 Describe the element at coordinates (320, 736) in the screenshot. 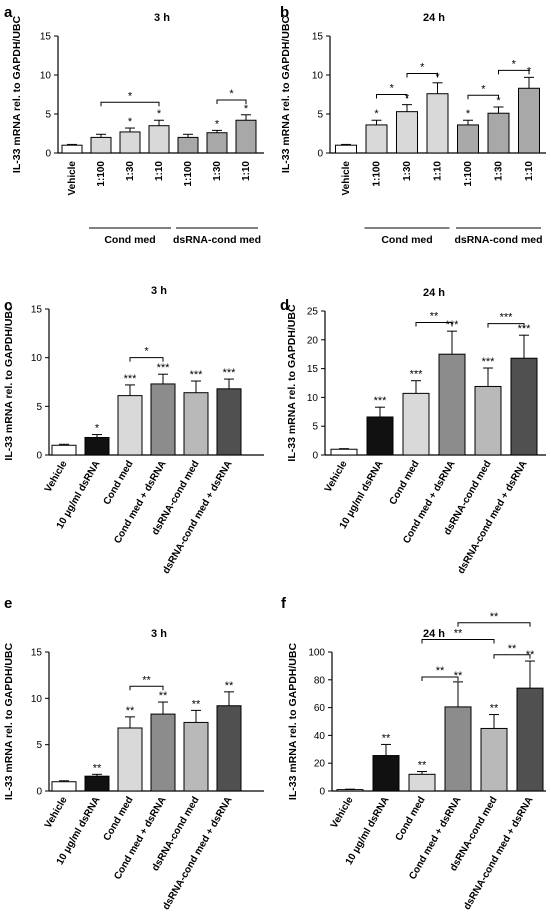

I see `y-tick-label: 40` at that location.